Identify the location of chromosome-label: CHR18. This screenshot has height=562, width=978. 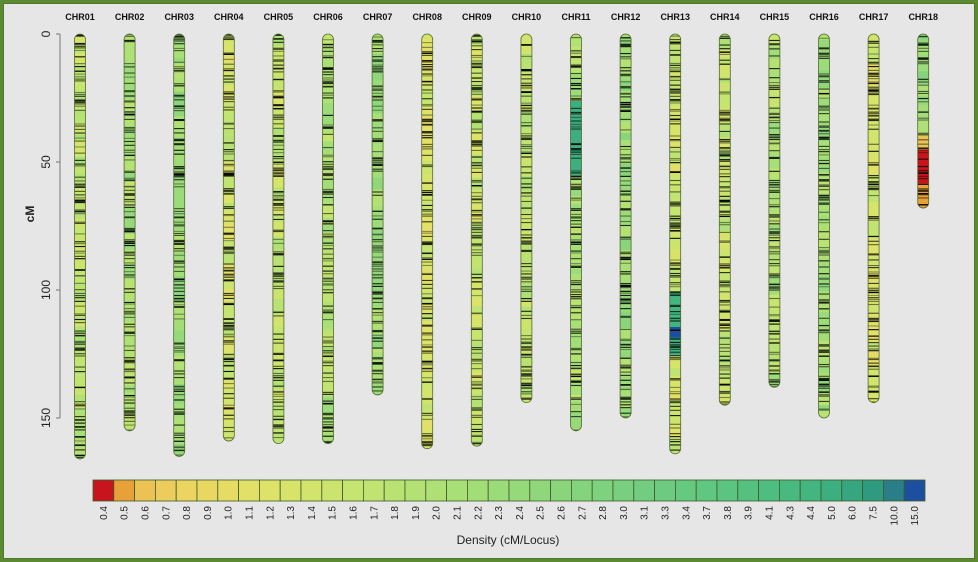
(923, 17).